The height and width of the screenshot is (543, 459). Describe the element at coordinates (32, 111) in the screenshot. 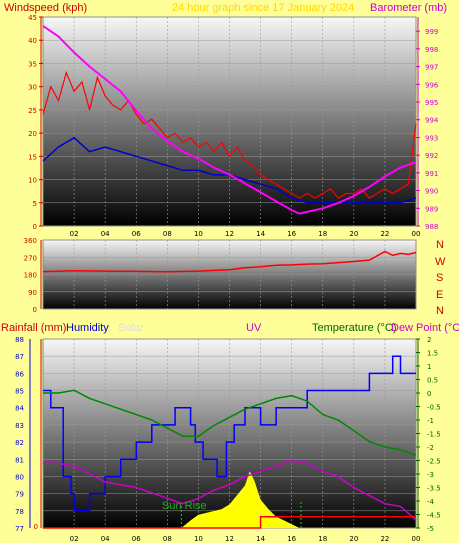

I see `top-left-tick-25: 25` at that location.